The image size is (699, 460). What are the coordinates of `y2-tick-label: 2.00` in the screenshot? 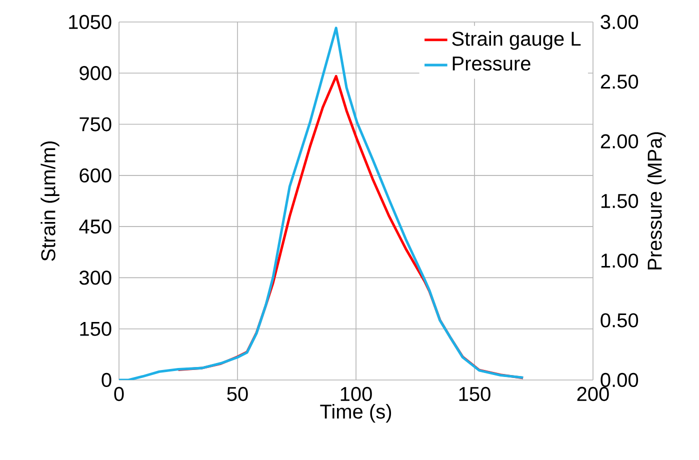 It's located at (619, 141).